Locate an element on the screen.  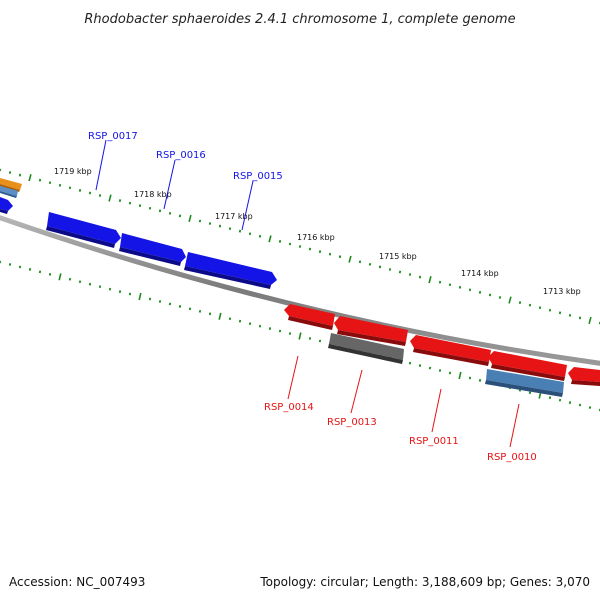
scale-label-1715: 1715 kbp is located at coordinates (398, 256).